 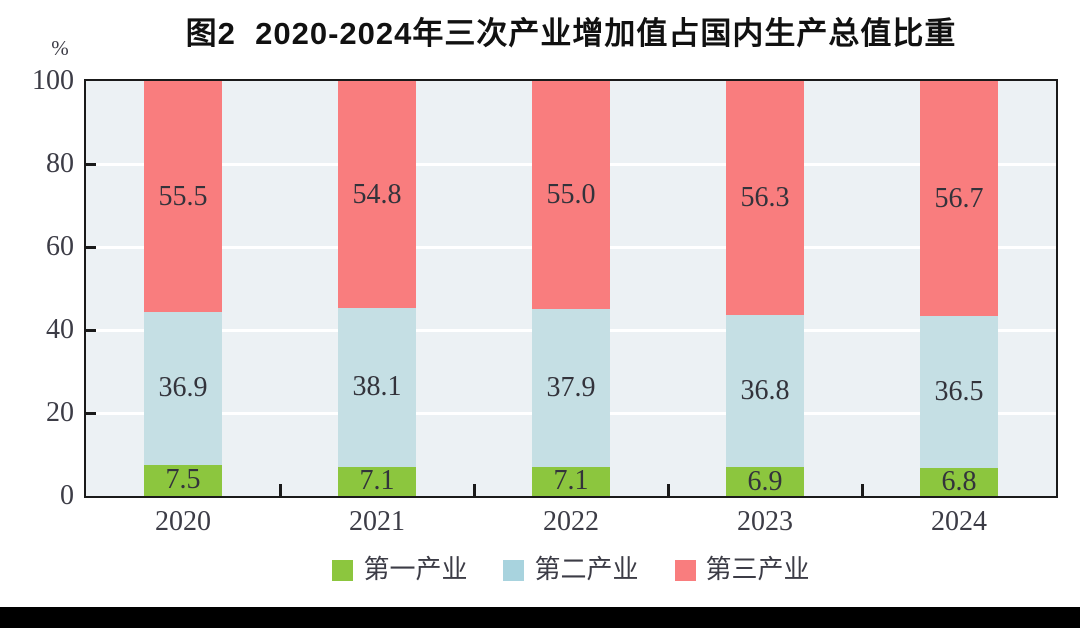 I want to click on legend-item-第三产业: 第三产业, so click(x=742, y=569).